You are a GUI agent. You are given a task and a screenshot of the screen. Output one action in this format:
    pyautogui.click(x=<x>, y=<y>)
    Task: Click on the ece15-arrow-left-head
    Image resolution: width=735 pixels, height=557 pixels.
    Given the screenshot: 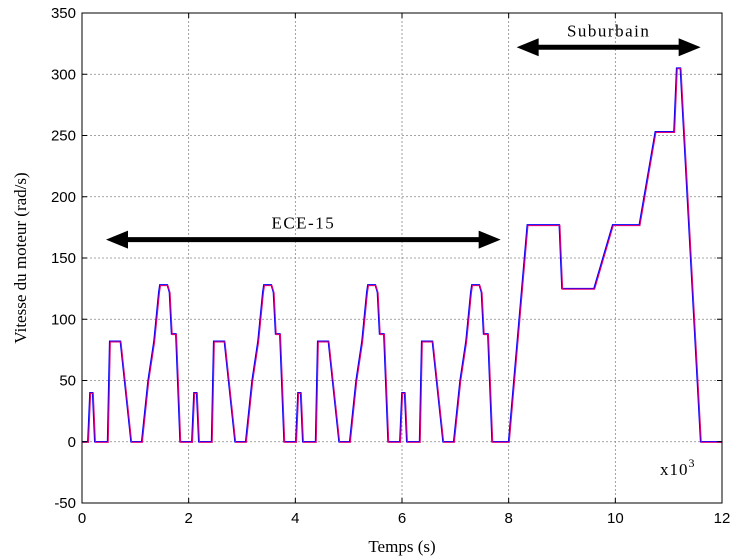 What is the action you would take?
    pyautogui.click(x=117, y=239)
    